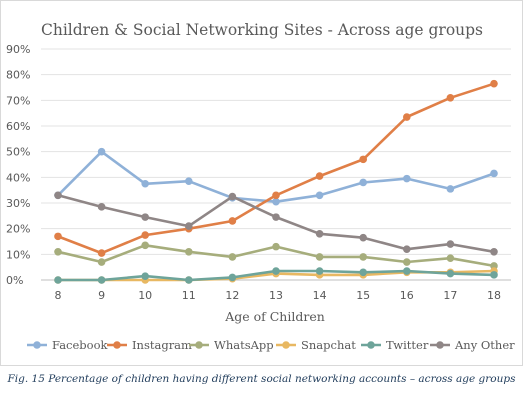  Describe the element at coordinates (276, 275) in the screenshot. I see `series-twitter` at that location.